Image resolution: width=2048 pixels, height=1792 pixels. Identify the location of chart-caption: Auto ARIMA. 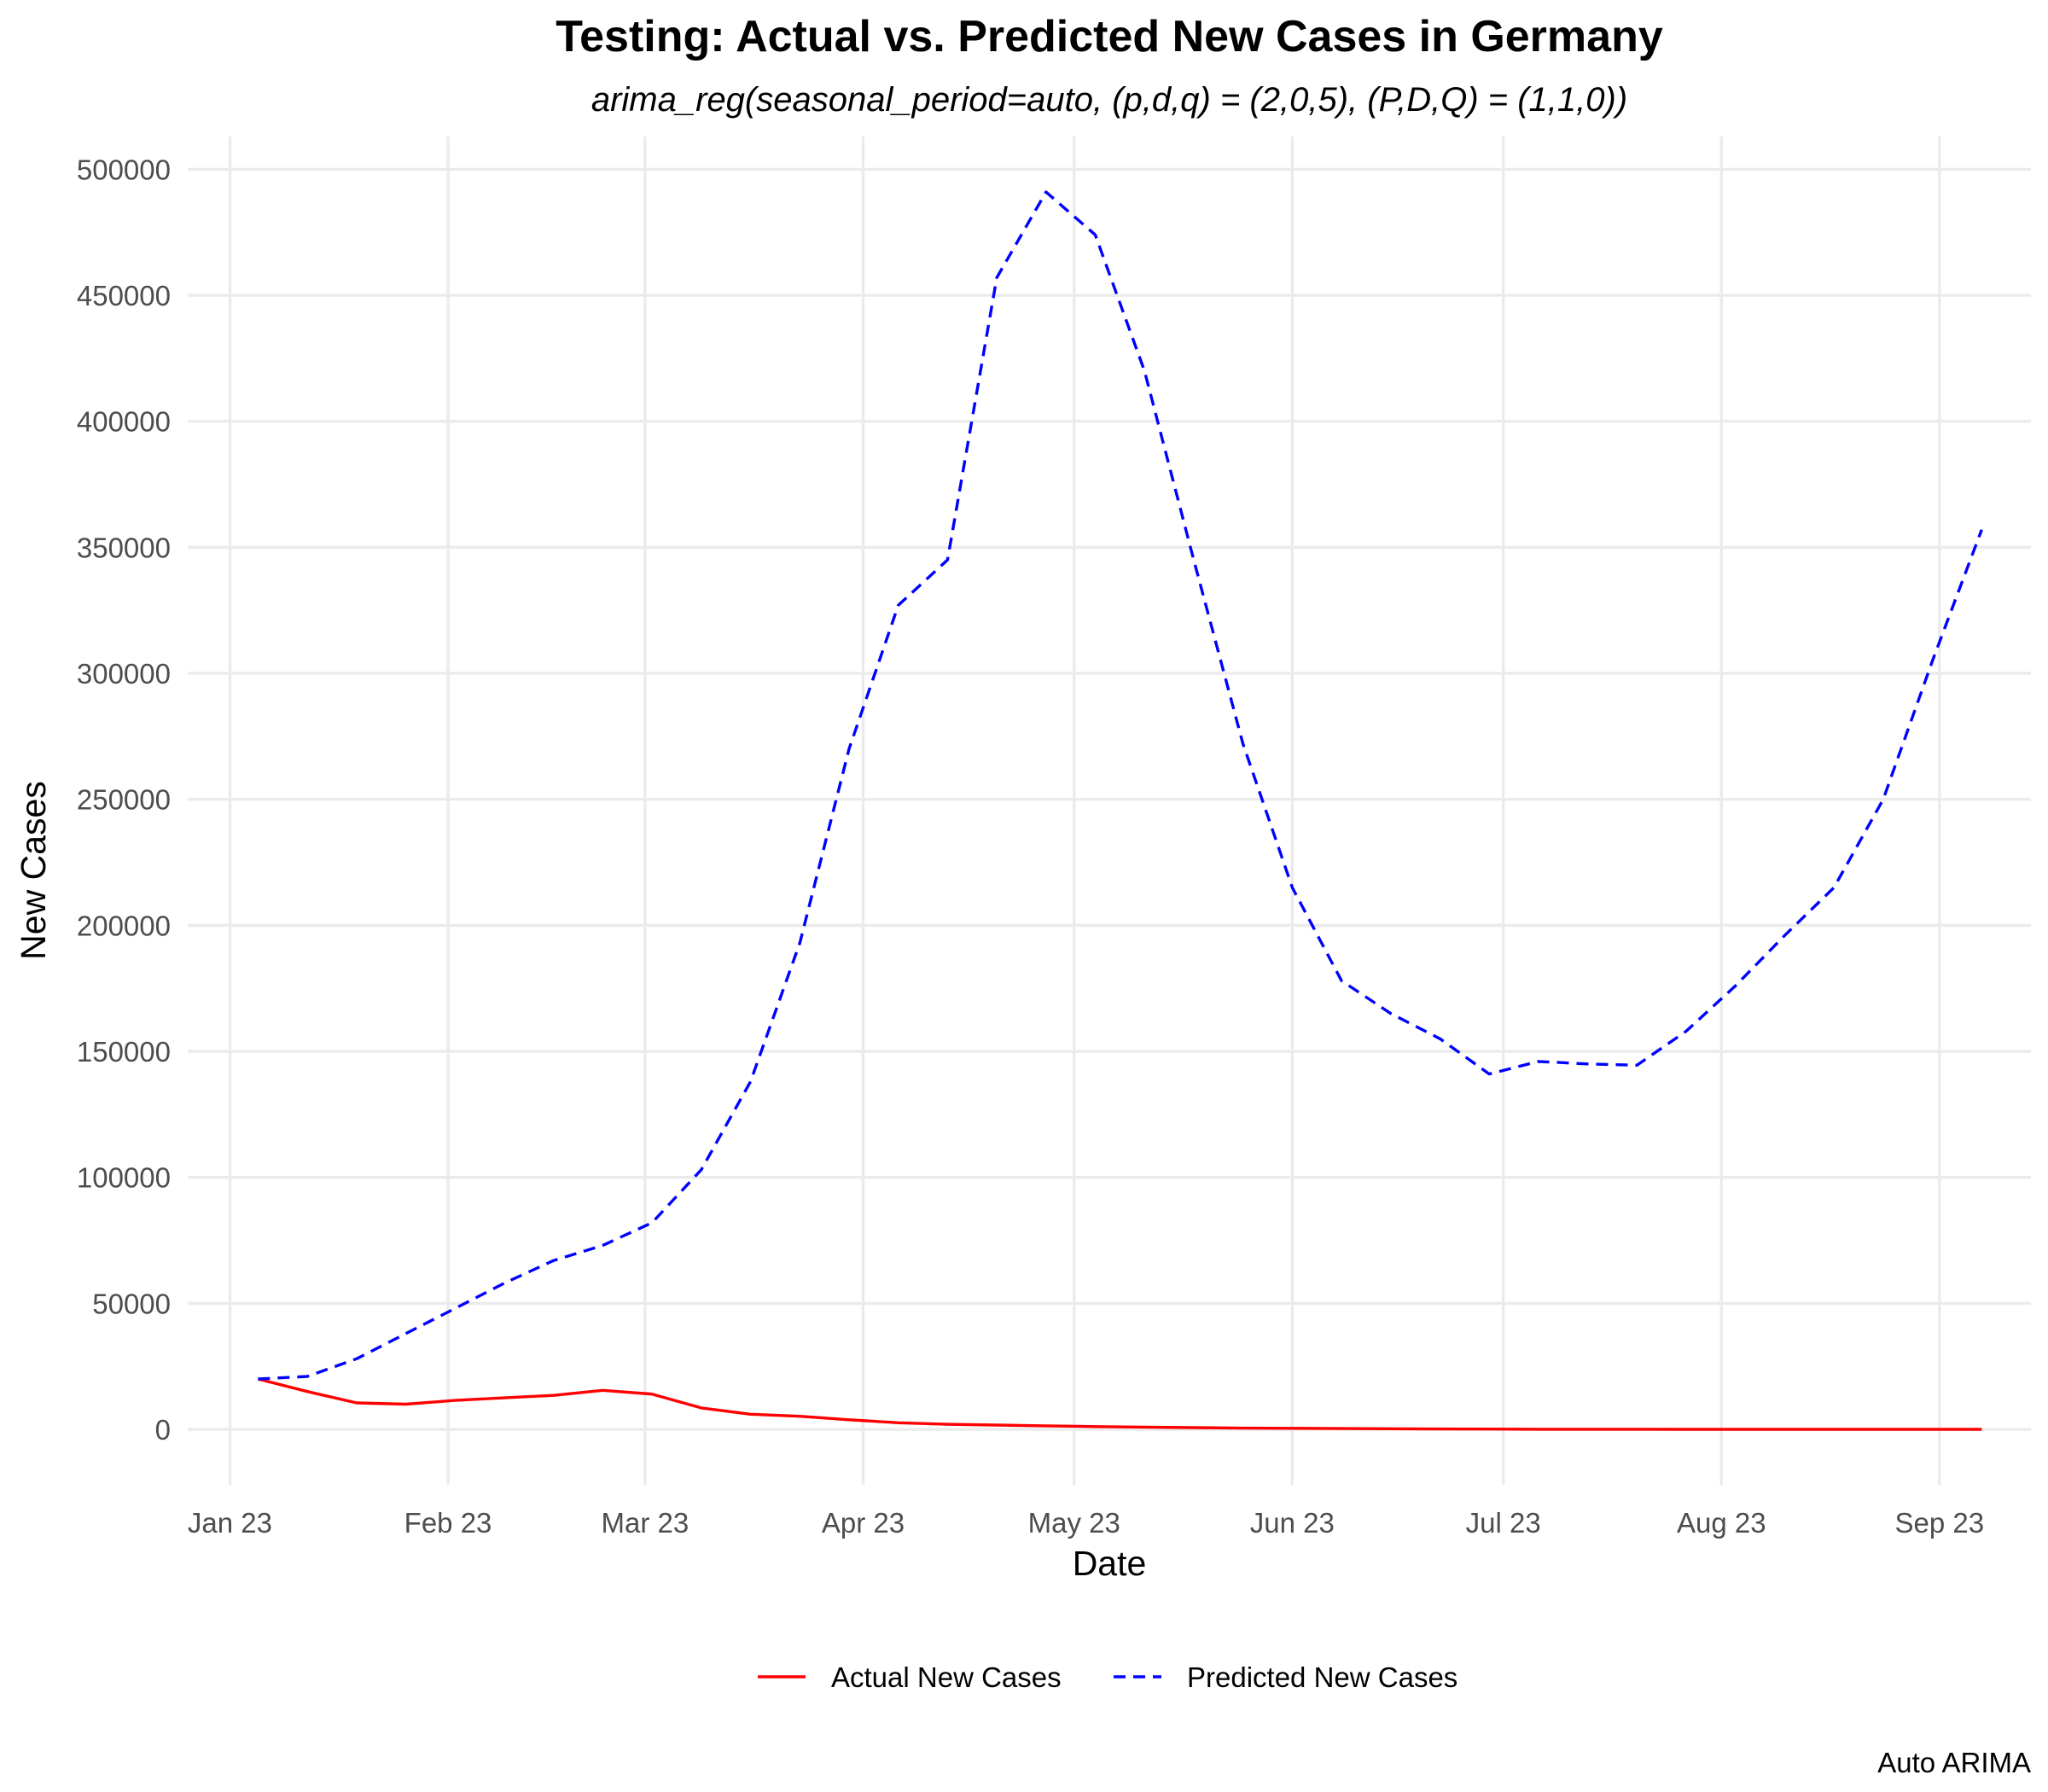
(1954, 1762).